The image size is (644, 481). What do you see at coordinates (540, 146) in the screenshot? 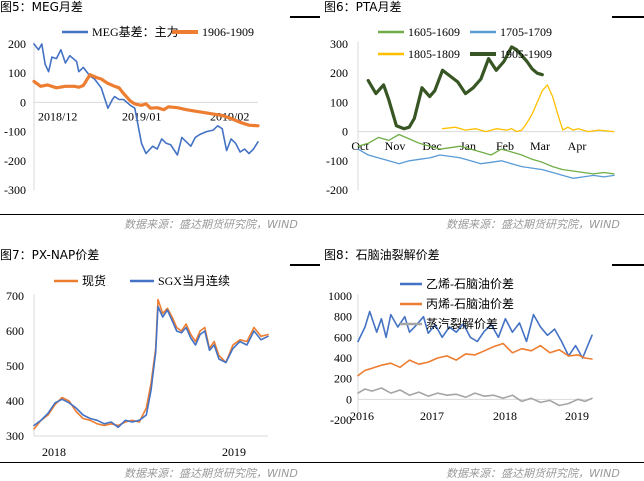
I see `x-tick-label: Mar` at bounding box center [540, 146].